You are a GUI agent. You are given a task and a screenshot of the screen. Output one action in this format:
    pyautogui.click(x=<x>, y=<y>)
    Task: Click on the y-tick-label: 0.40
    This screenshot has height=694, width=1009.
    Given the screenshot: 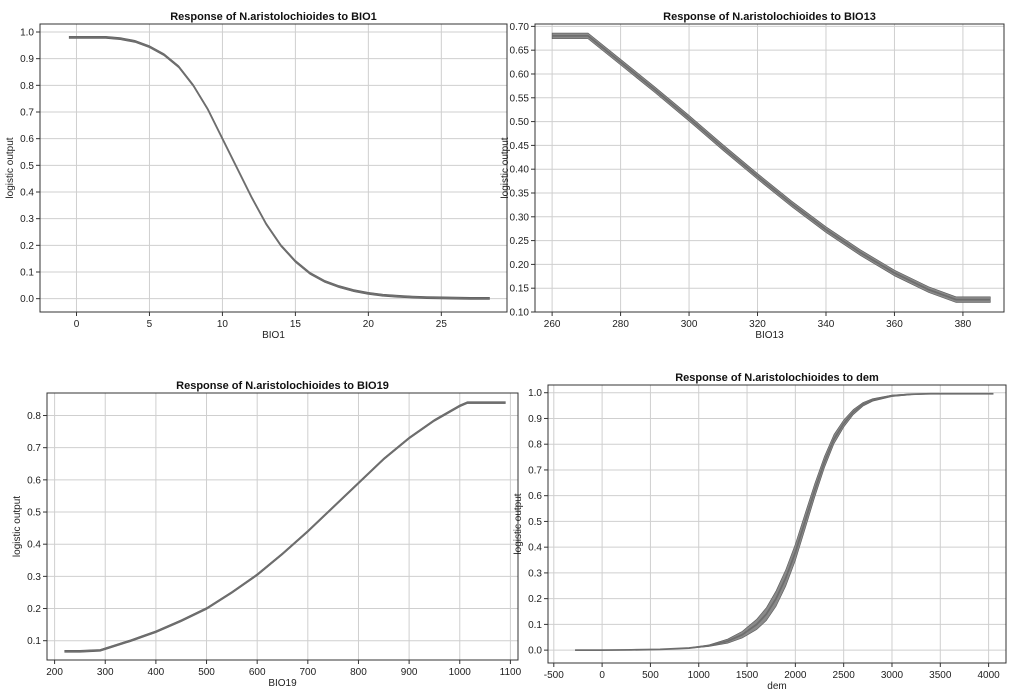 What is the action you would take?
    pyautogui.click(x=520, y=170)
    